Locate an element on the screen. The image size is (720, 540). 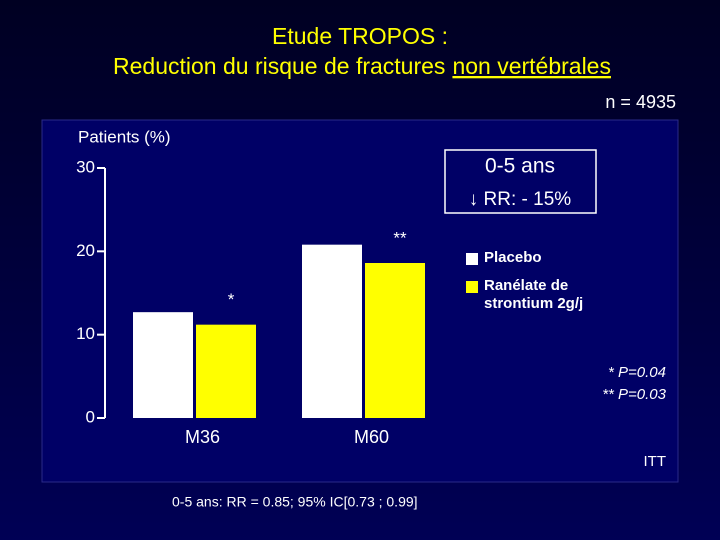
footnote: 0-5 ans: RR = 0.85; 95% IC[0.73 ; 0.99] is located at coordinates (295, 502).